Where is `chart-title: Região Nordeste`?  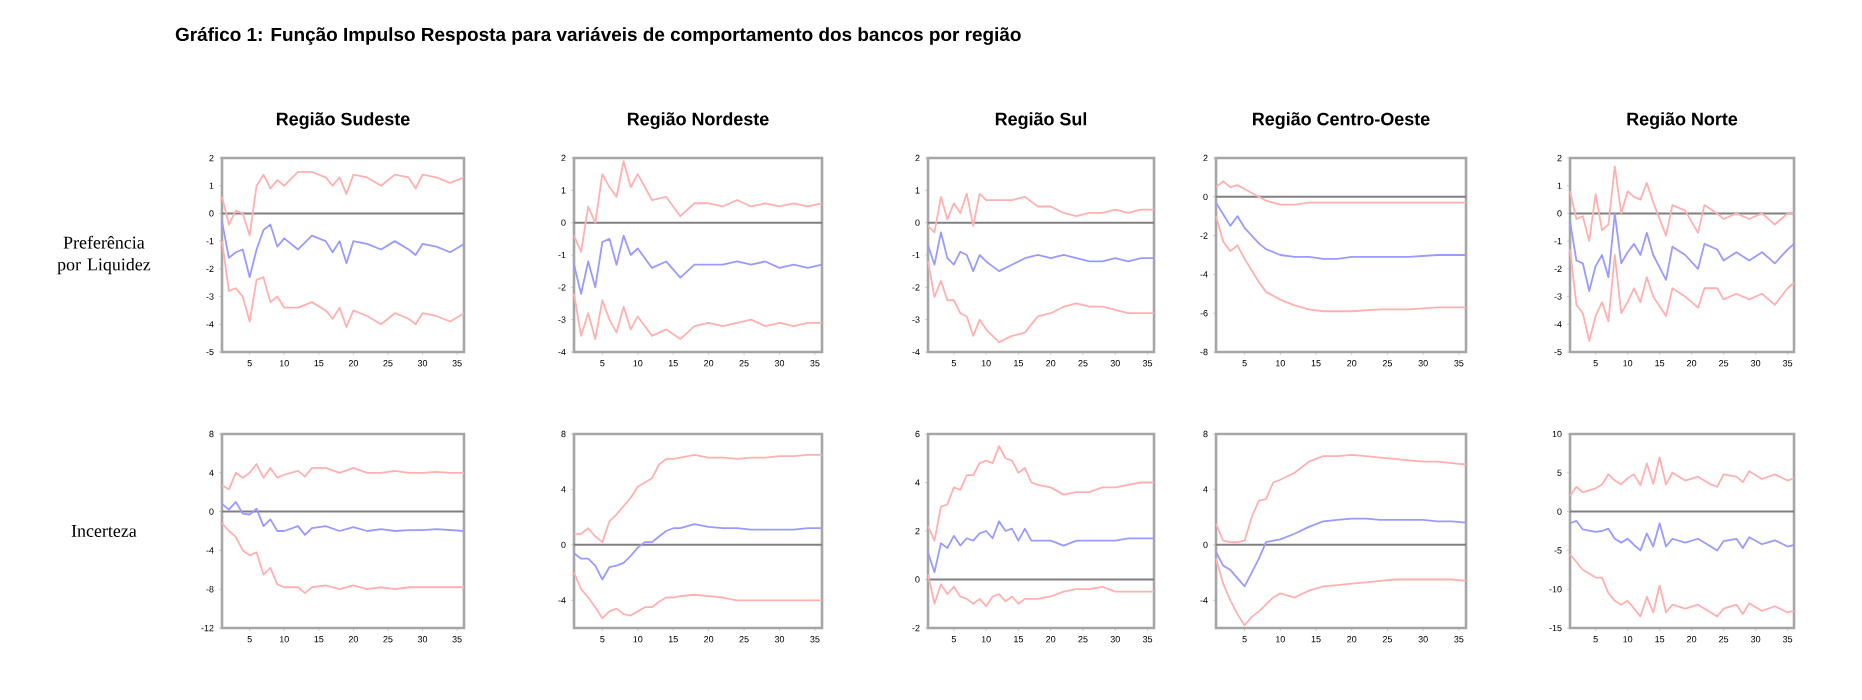 chart-title: Região Nordeste is located at coordinates (698, 121).